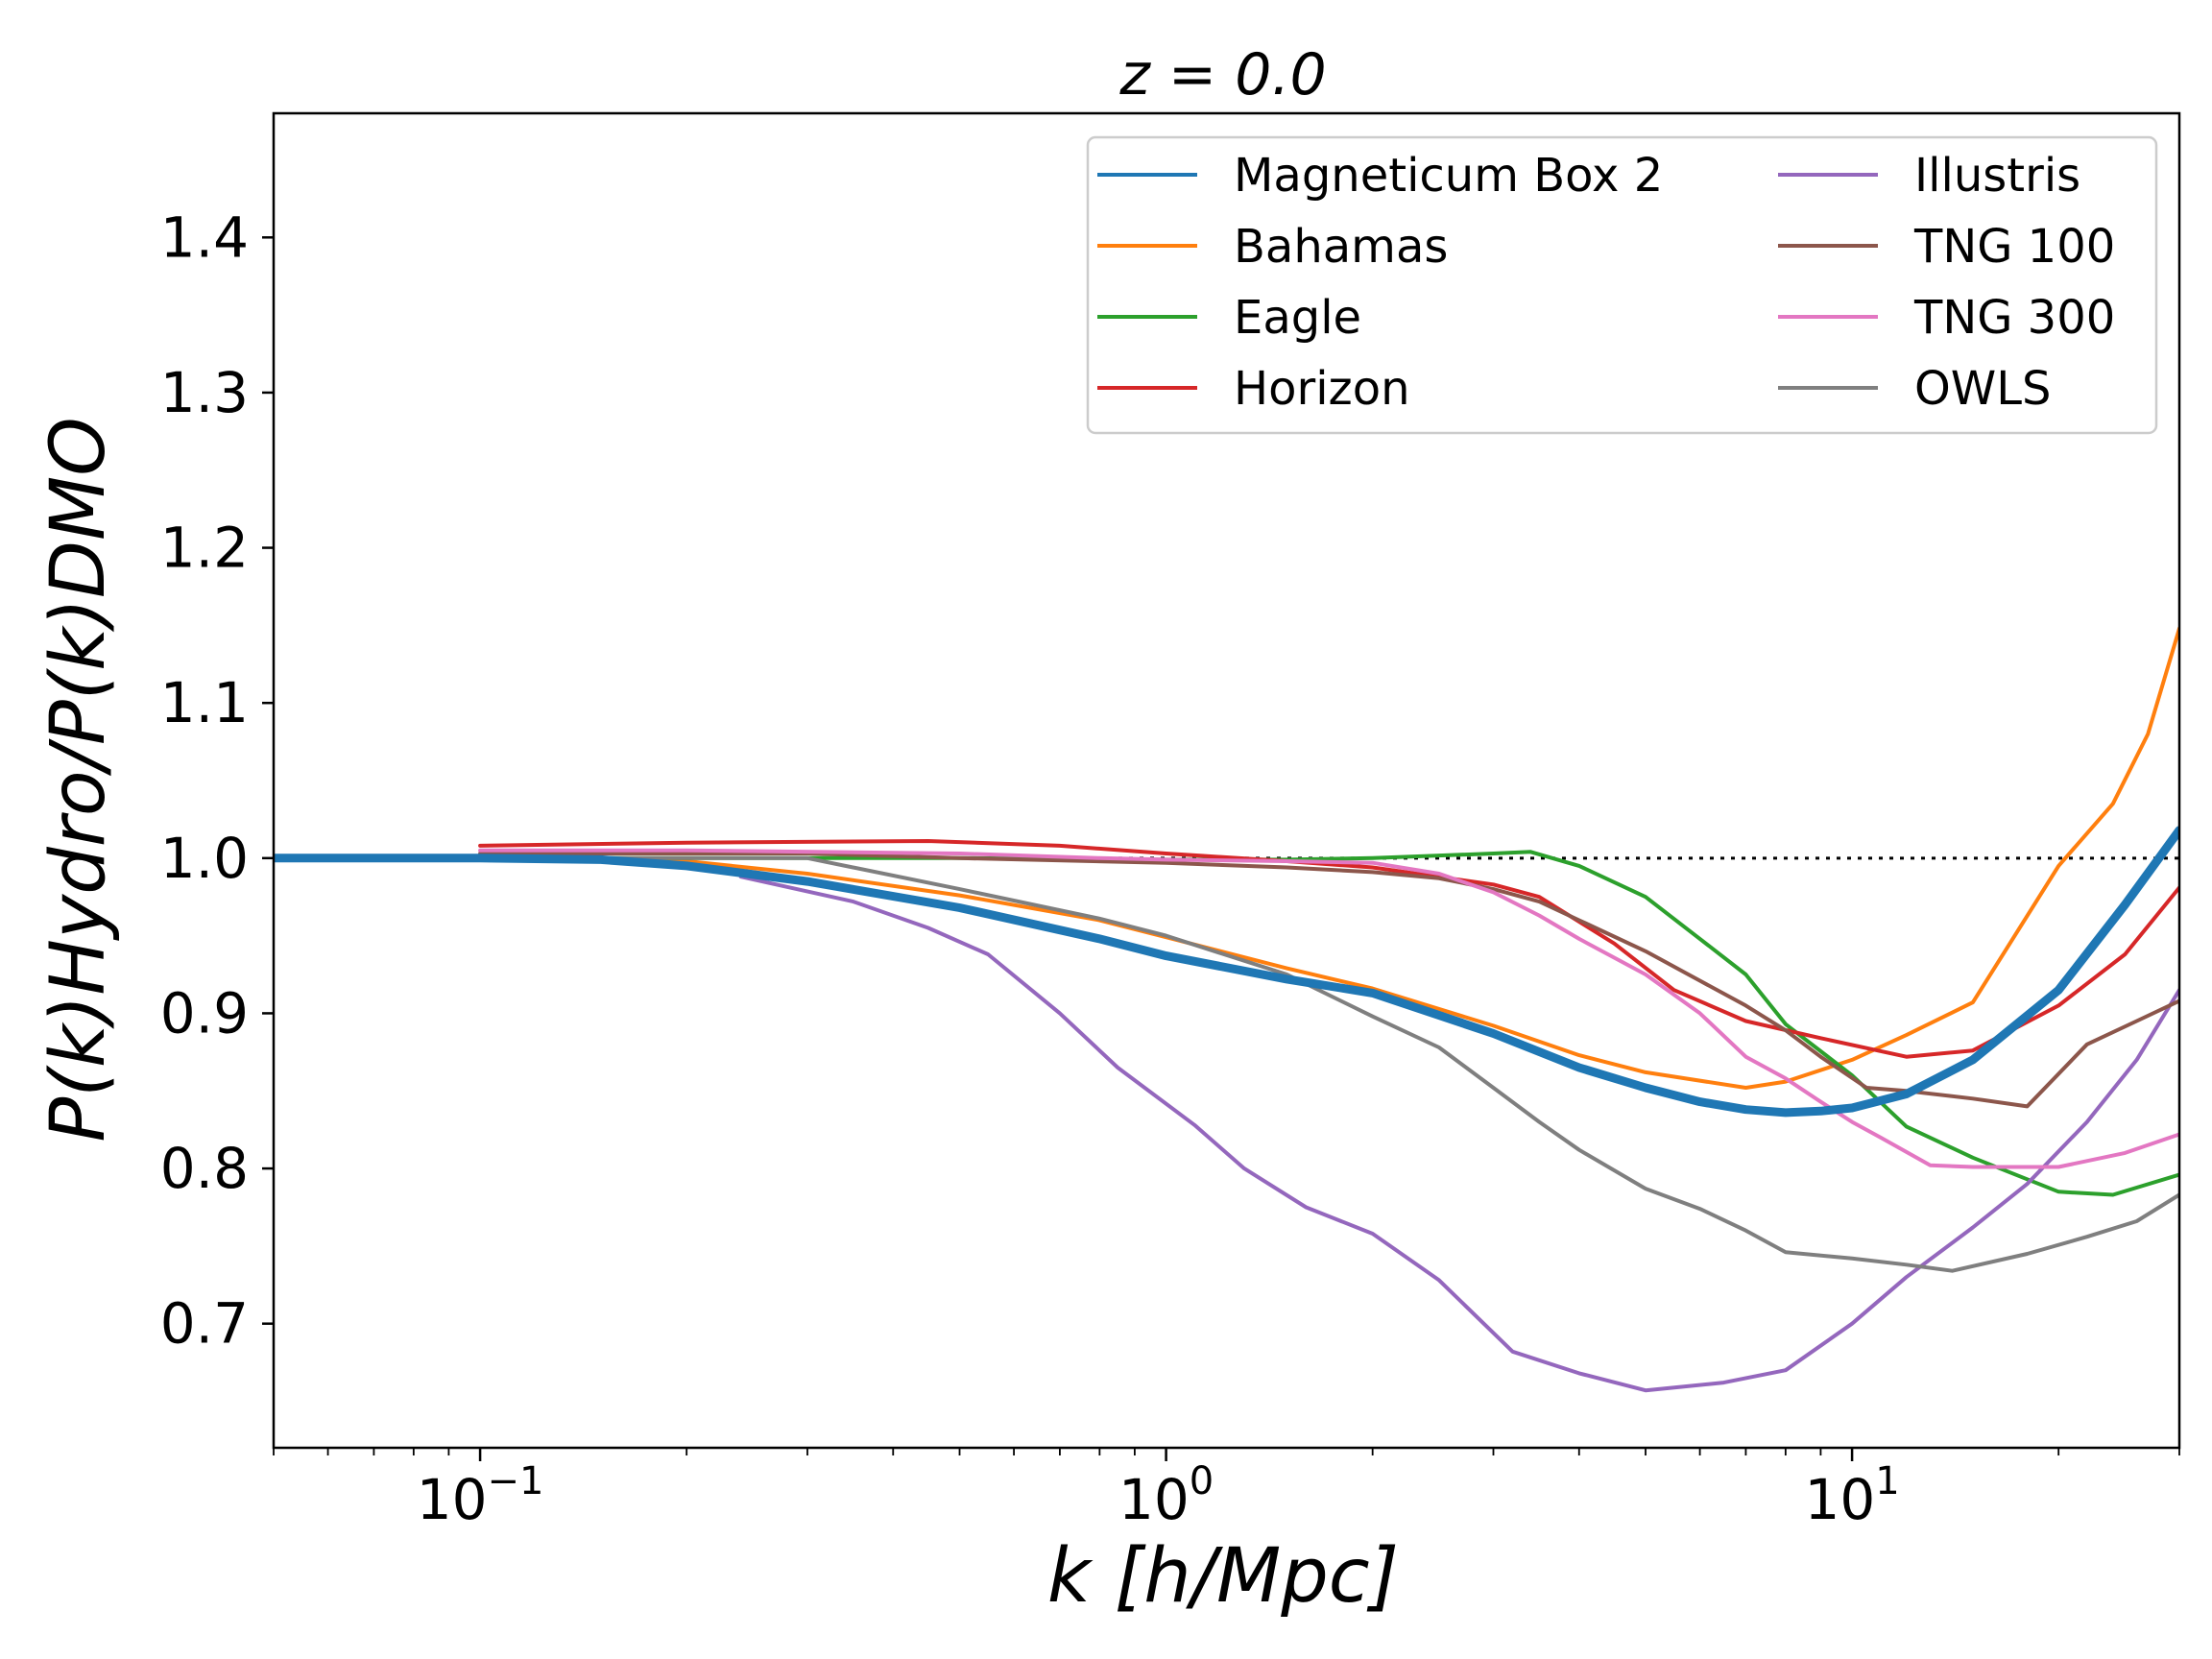 This screenshot has height=1659, width=2212. What do you see at coordinates (204, 237) in the screenshot?
I see `y-tick-label: 1.4` at bounding box center [204, 237].